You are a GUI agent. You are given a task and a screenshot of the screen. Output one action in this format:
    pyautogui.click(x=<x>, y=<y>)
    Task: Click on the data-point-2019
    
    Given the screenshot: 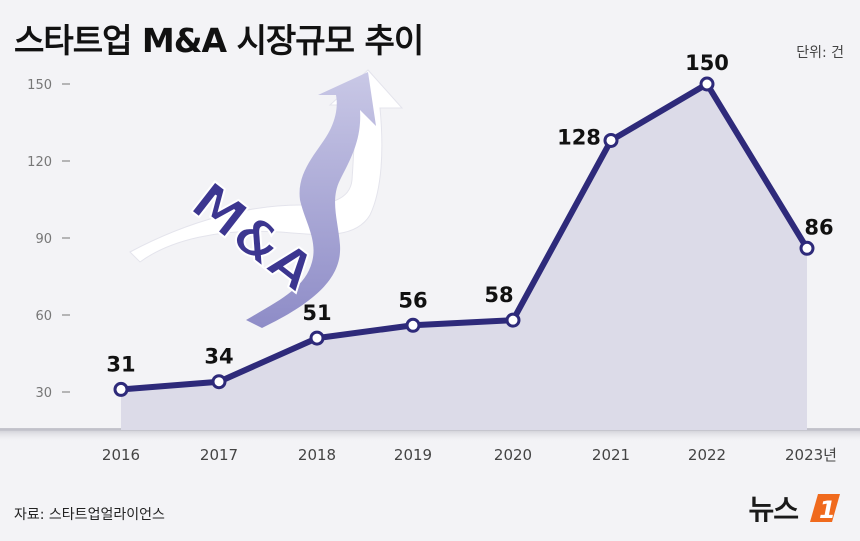 What is the action you would take?
    pyautogui.click(x=413, y=325)
    